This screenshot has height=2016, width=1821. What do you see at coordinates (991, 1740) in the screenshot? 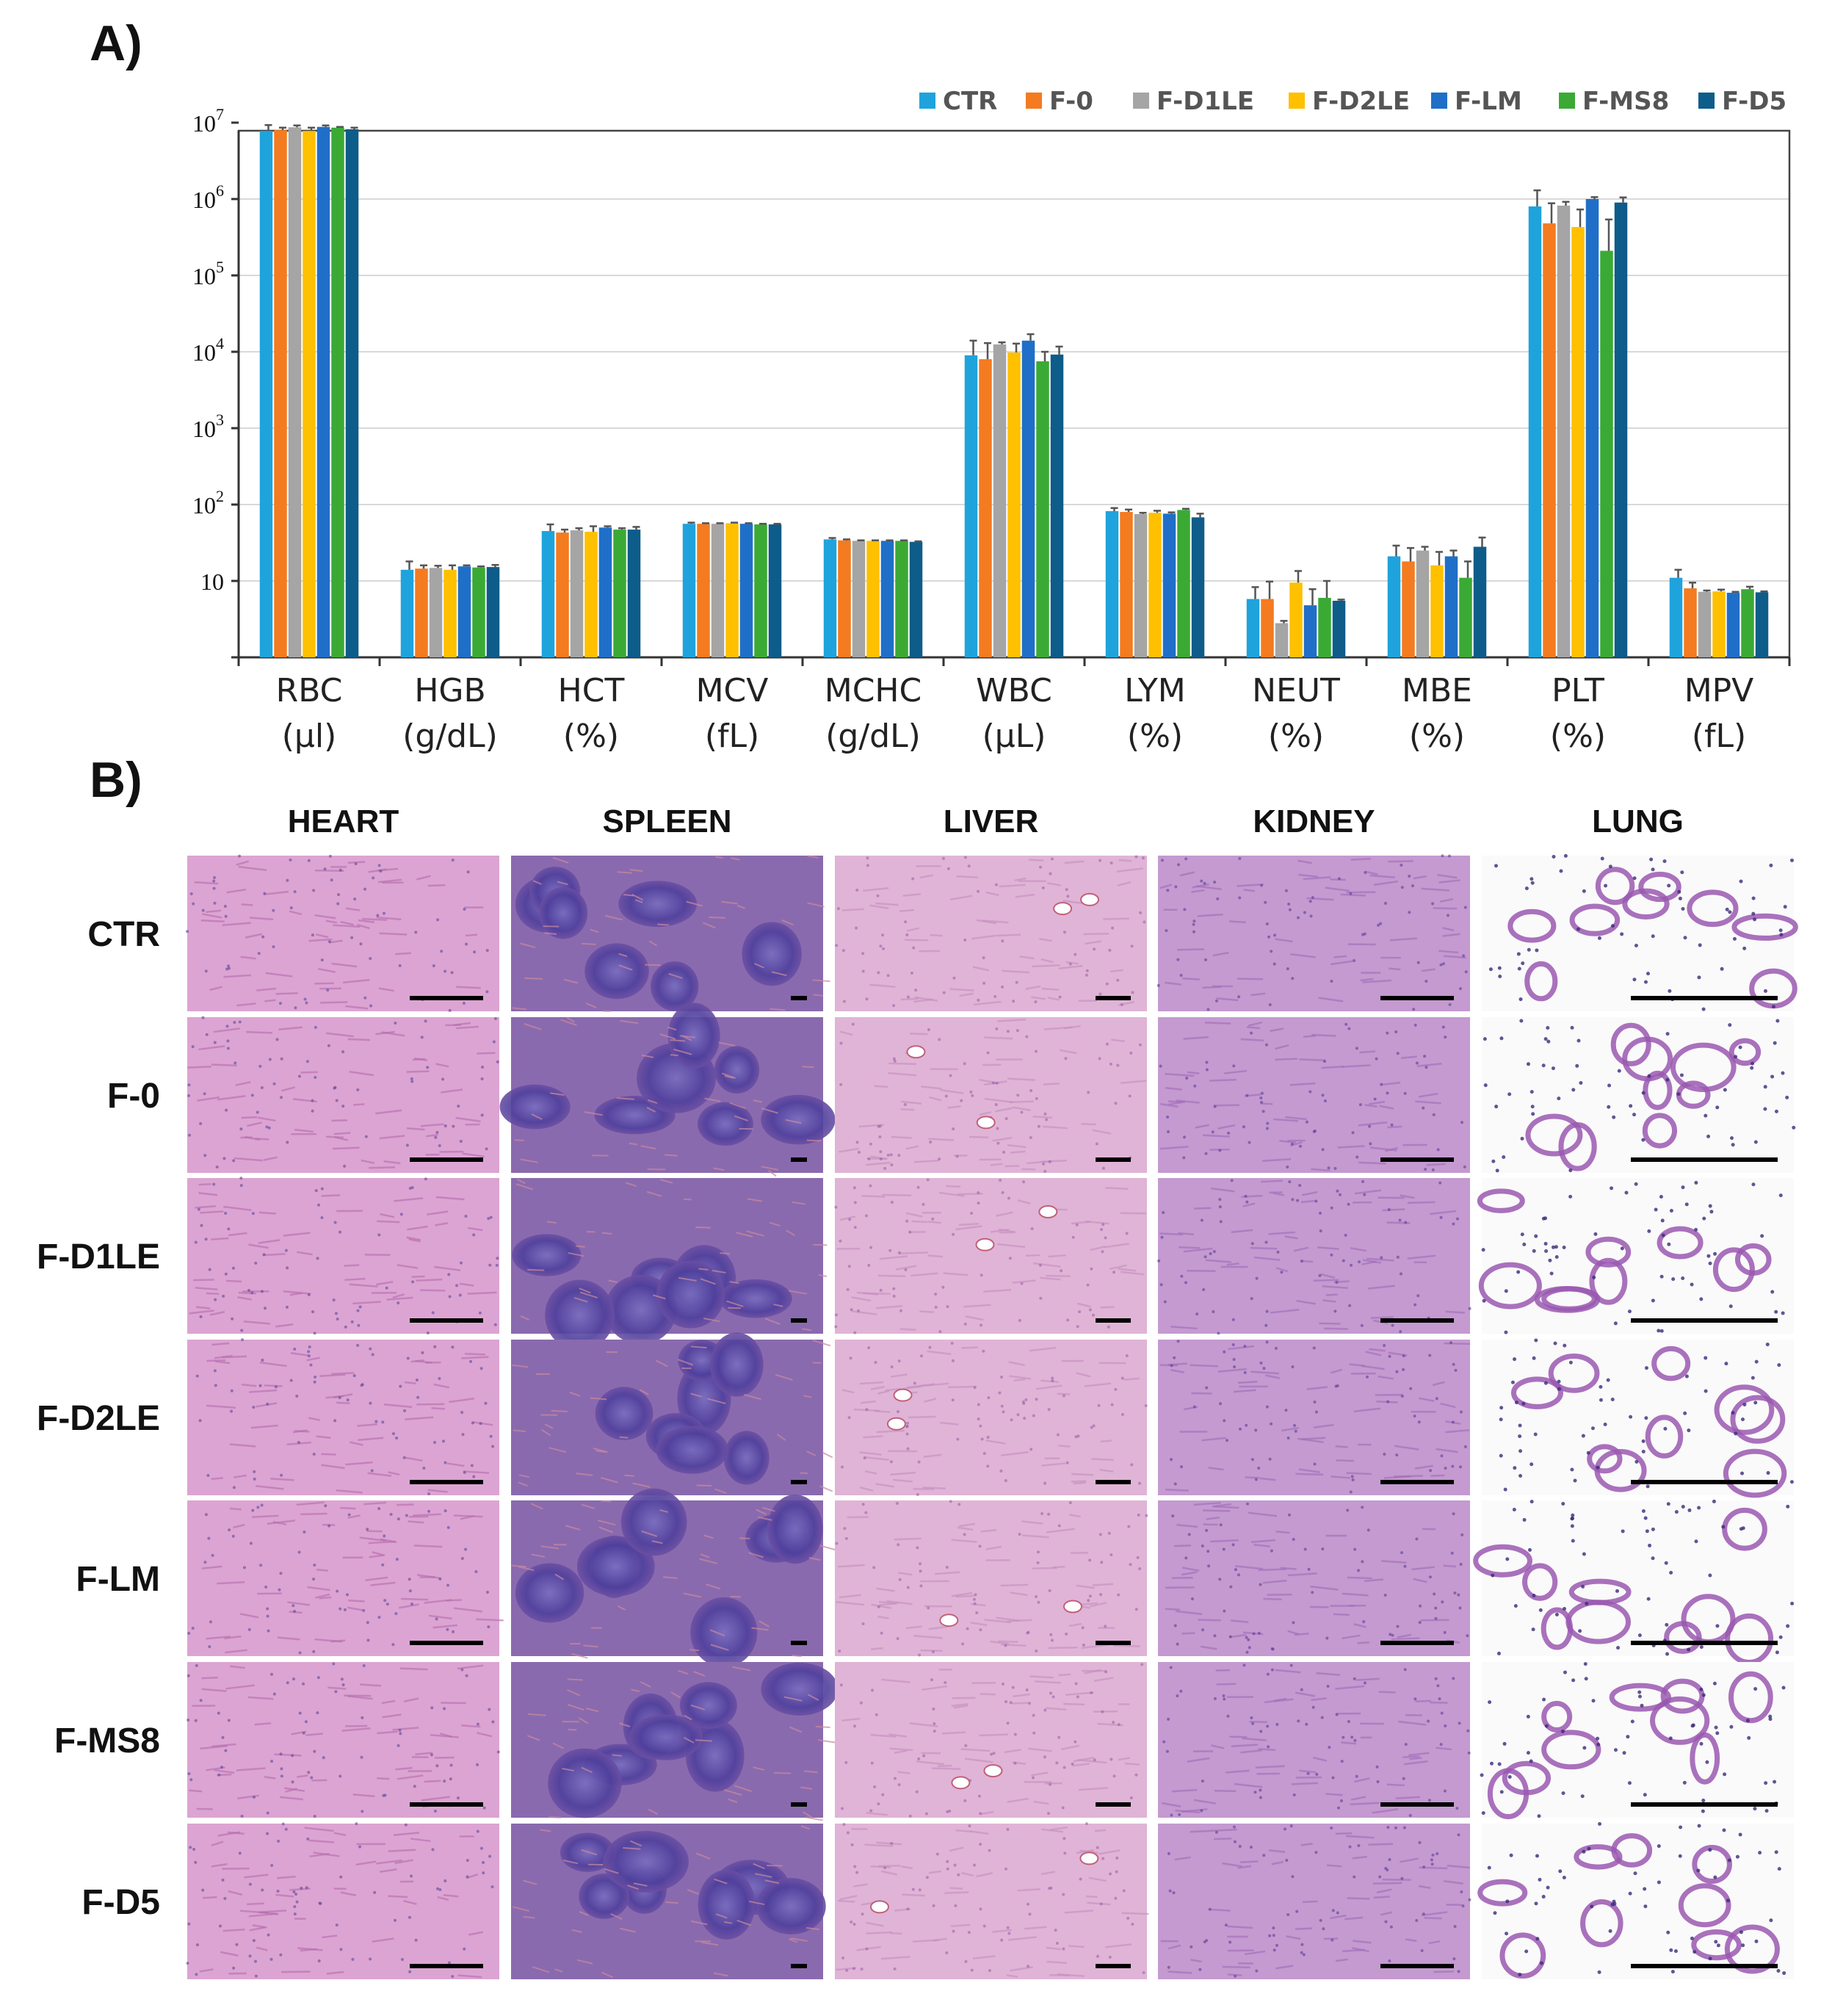
I see `micrograph-liver-f-ms8` at bounding box center [991, 1740].